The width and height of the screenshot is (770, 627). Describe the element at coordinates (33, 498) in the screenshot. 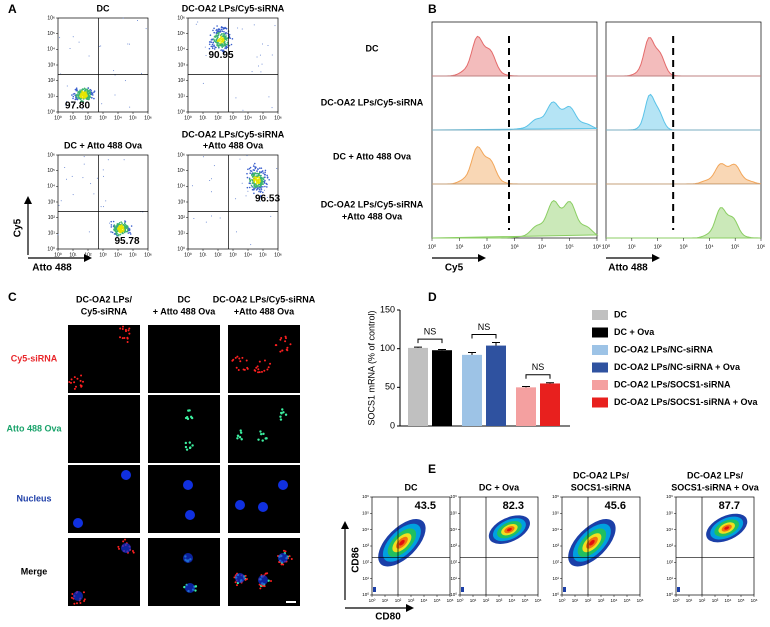

I see `row-label: Nucleus` at that location.